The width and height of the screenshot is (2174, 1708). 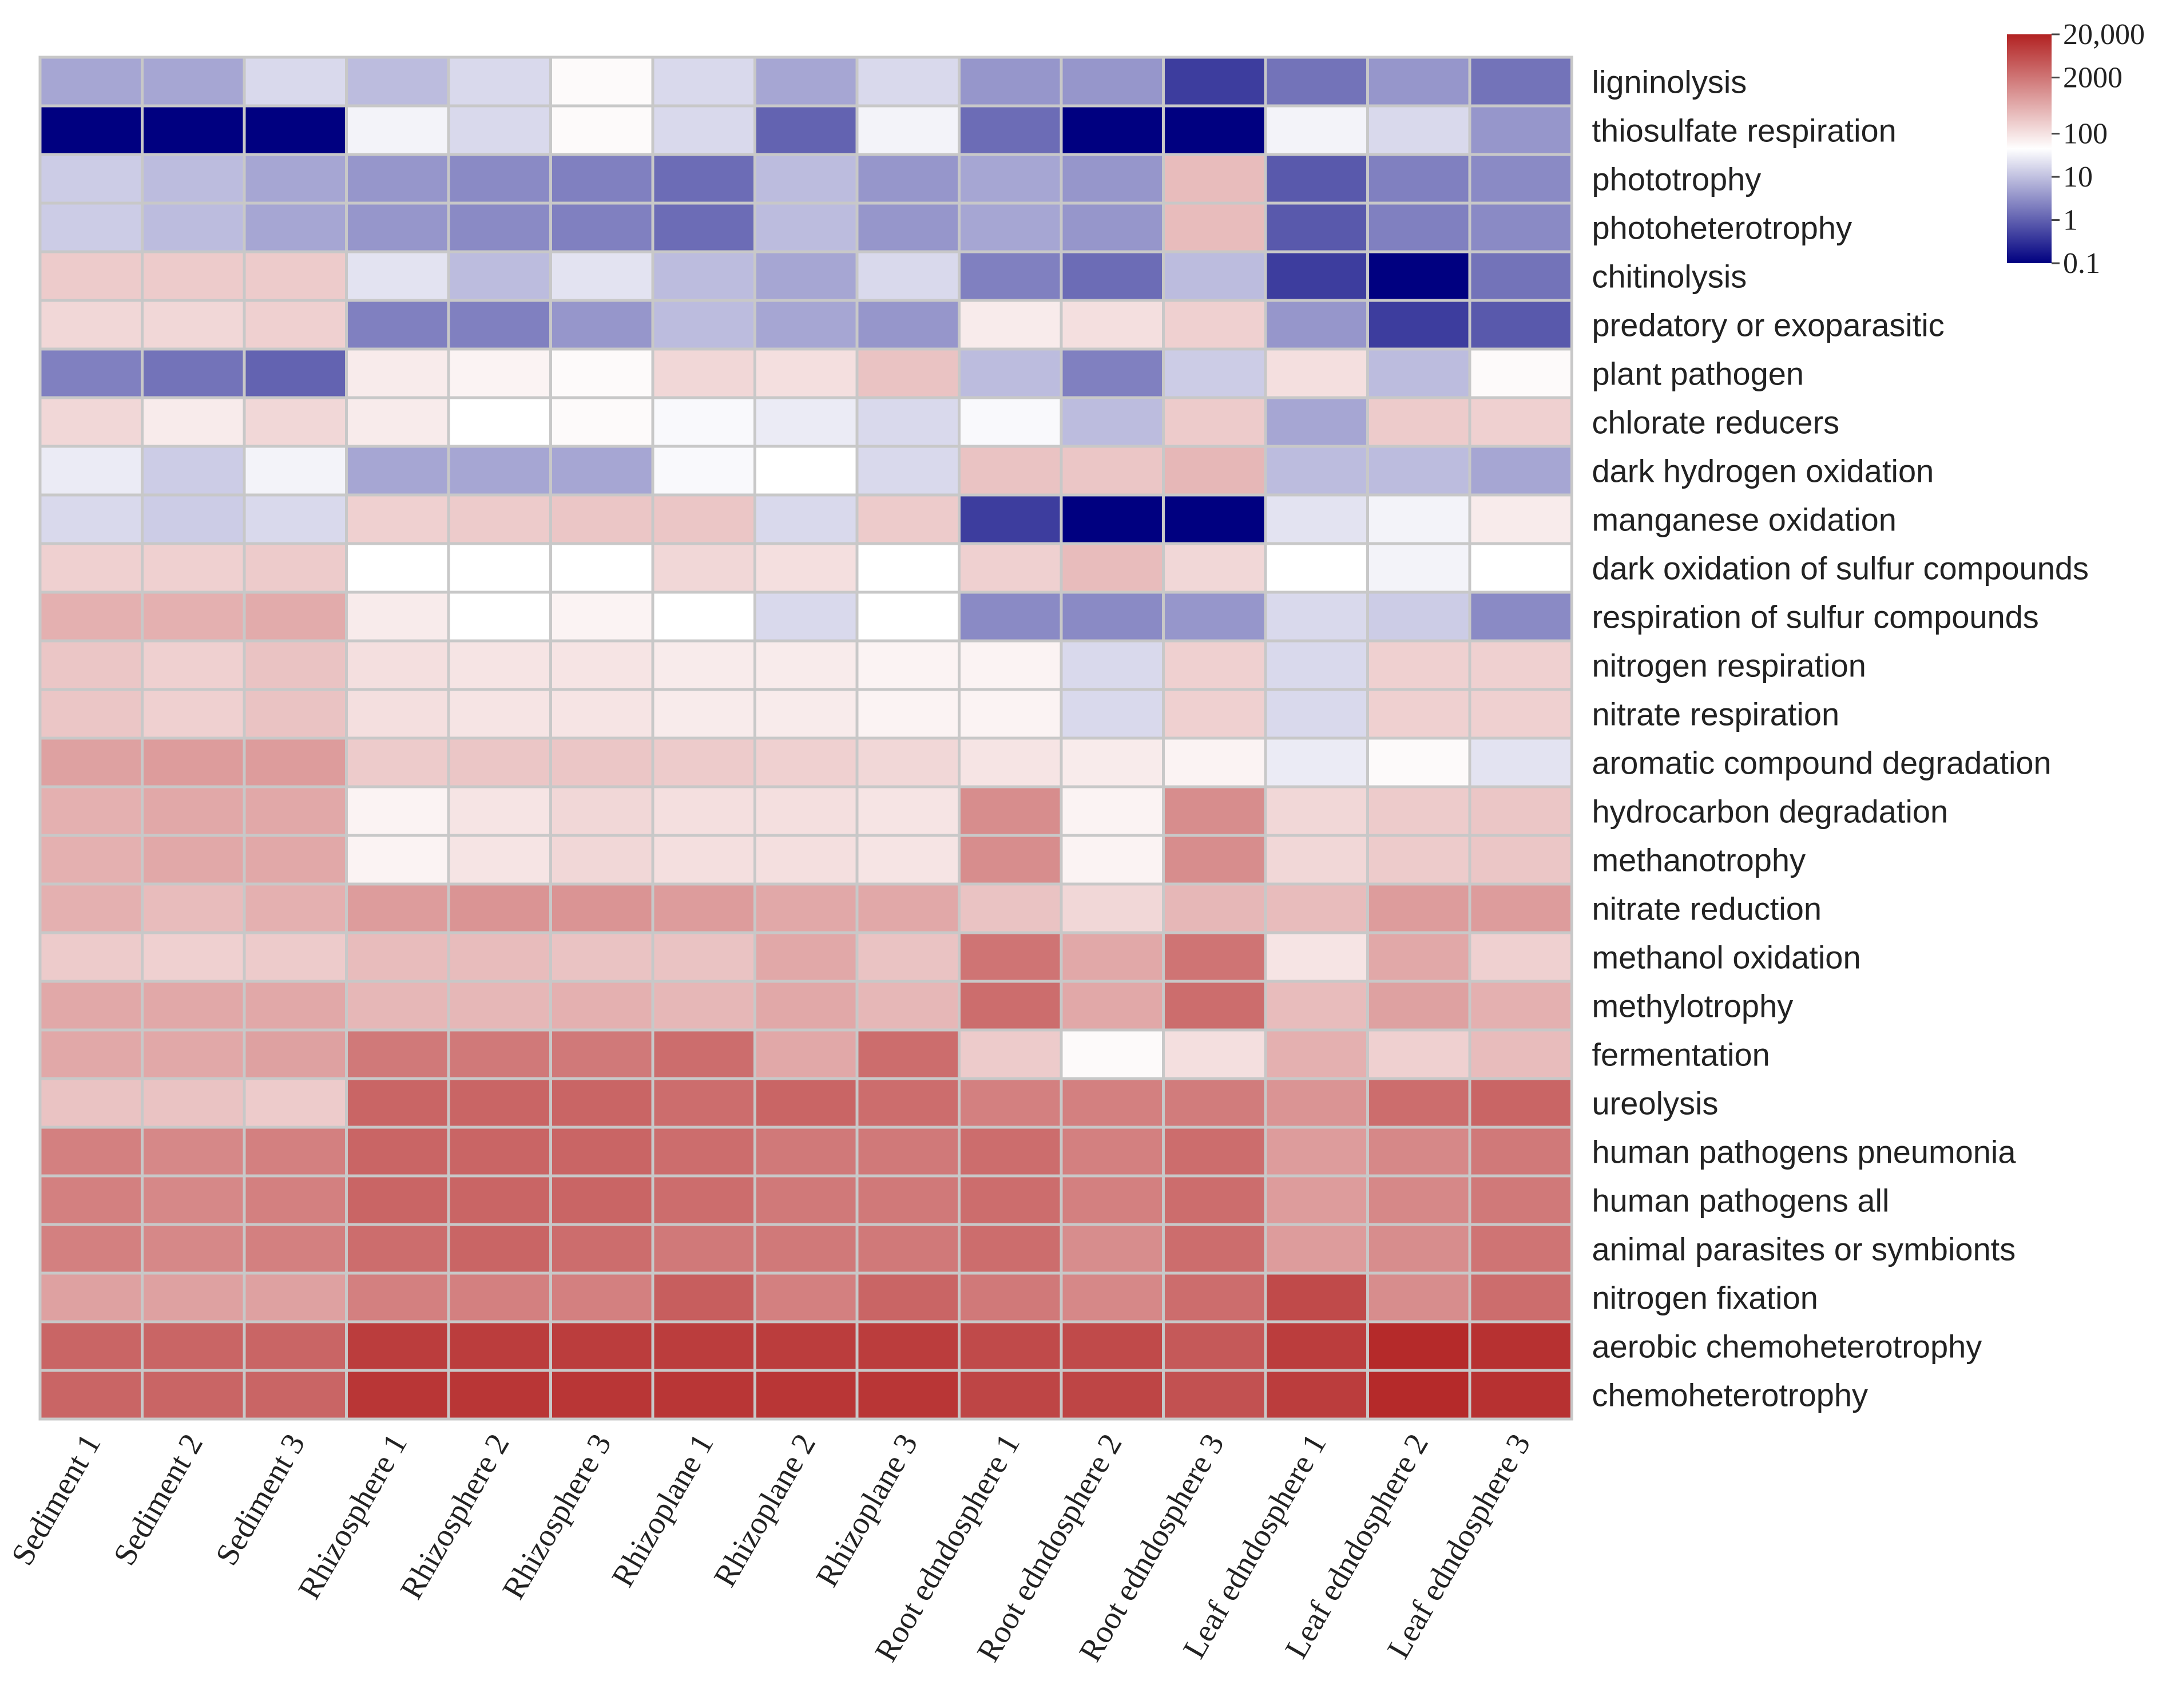 What do you see at coordinates (2086, 134) in the screenshot?
I see `legend-tick-label: 100` at bounding box center [2086, 134].